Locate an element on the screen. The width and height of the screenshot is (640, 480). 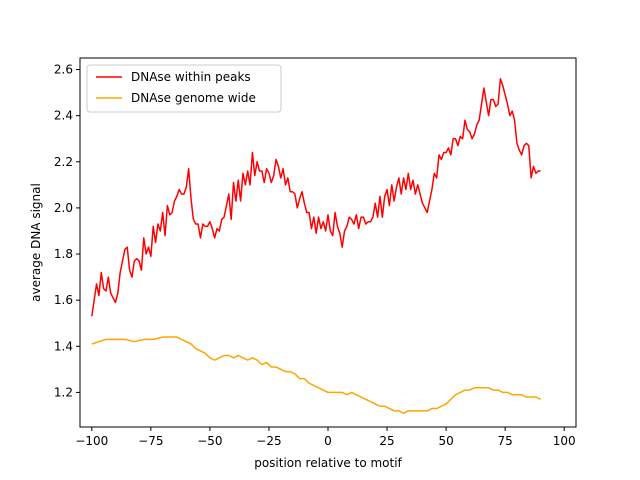
x-tick-label: 25 is located at coordinates (386, 441).